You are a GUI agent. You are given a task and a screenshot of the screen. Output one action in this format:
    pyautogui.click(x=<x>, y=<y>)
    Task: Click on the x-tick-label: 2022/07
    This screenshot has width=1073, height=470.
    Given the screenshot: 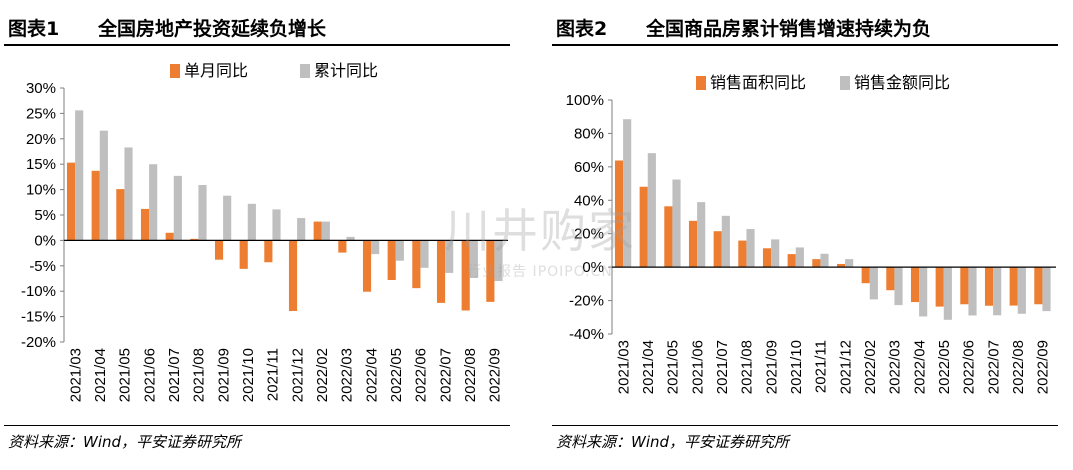 What is the action you would take?
    pyautogui.click(x=445, y=375)
    